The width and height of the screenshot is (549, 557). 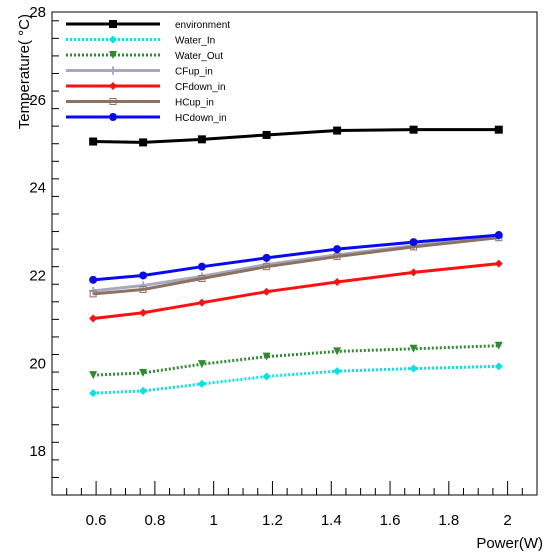 I want to click on series-hcup-in, so click(x=296, y=266).